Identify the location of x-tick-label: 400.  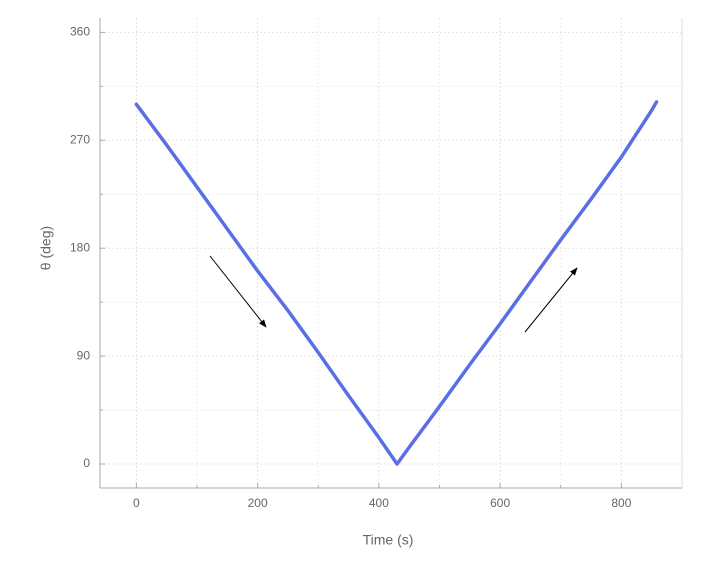
(379, 503).